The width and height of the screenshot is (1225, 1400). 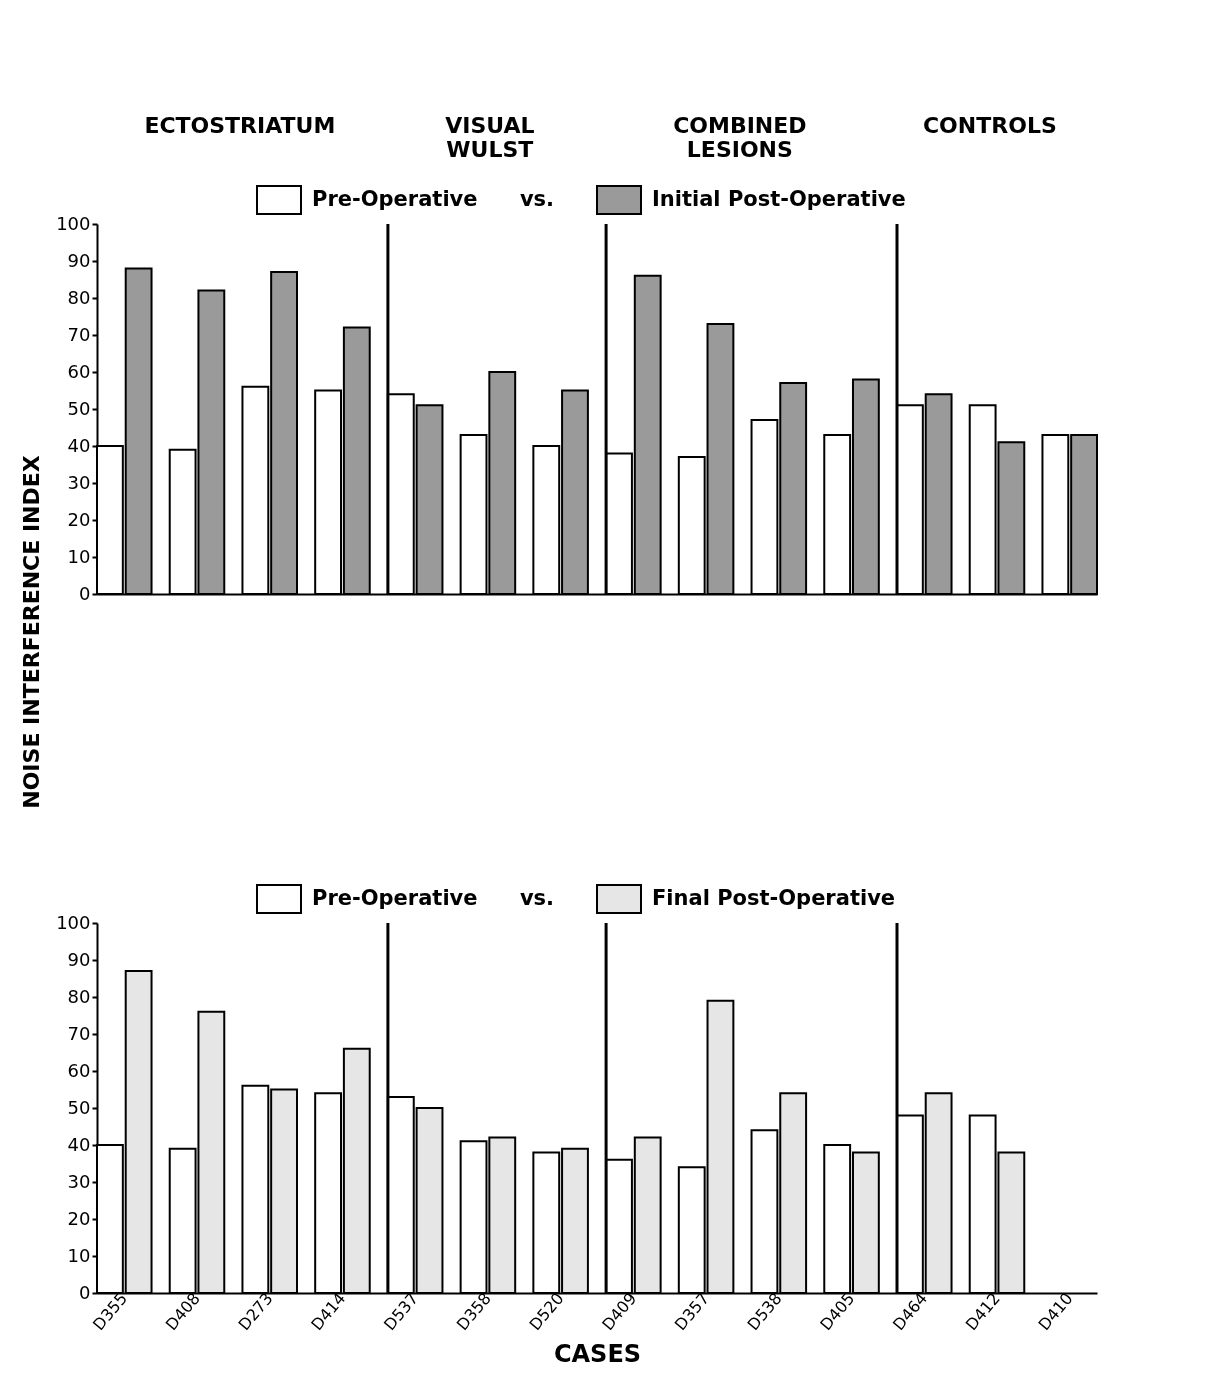 What do you see at coordinates (740, 137) in the screenshot?
I see `text: COMBINED LESIONS` at bounding box center [740, 137].